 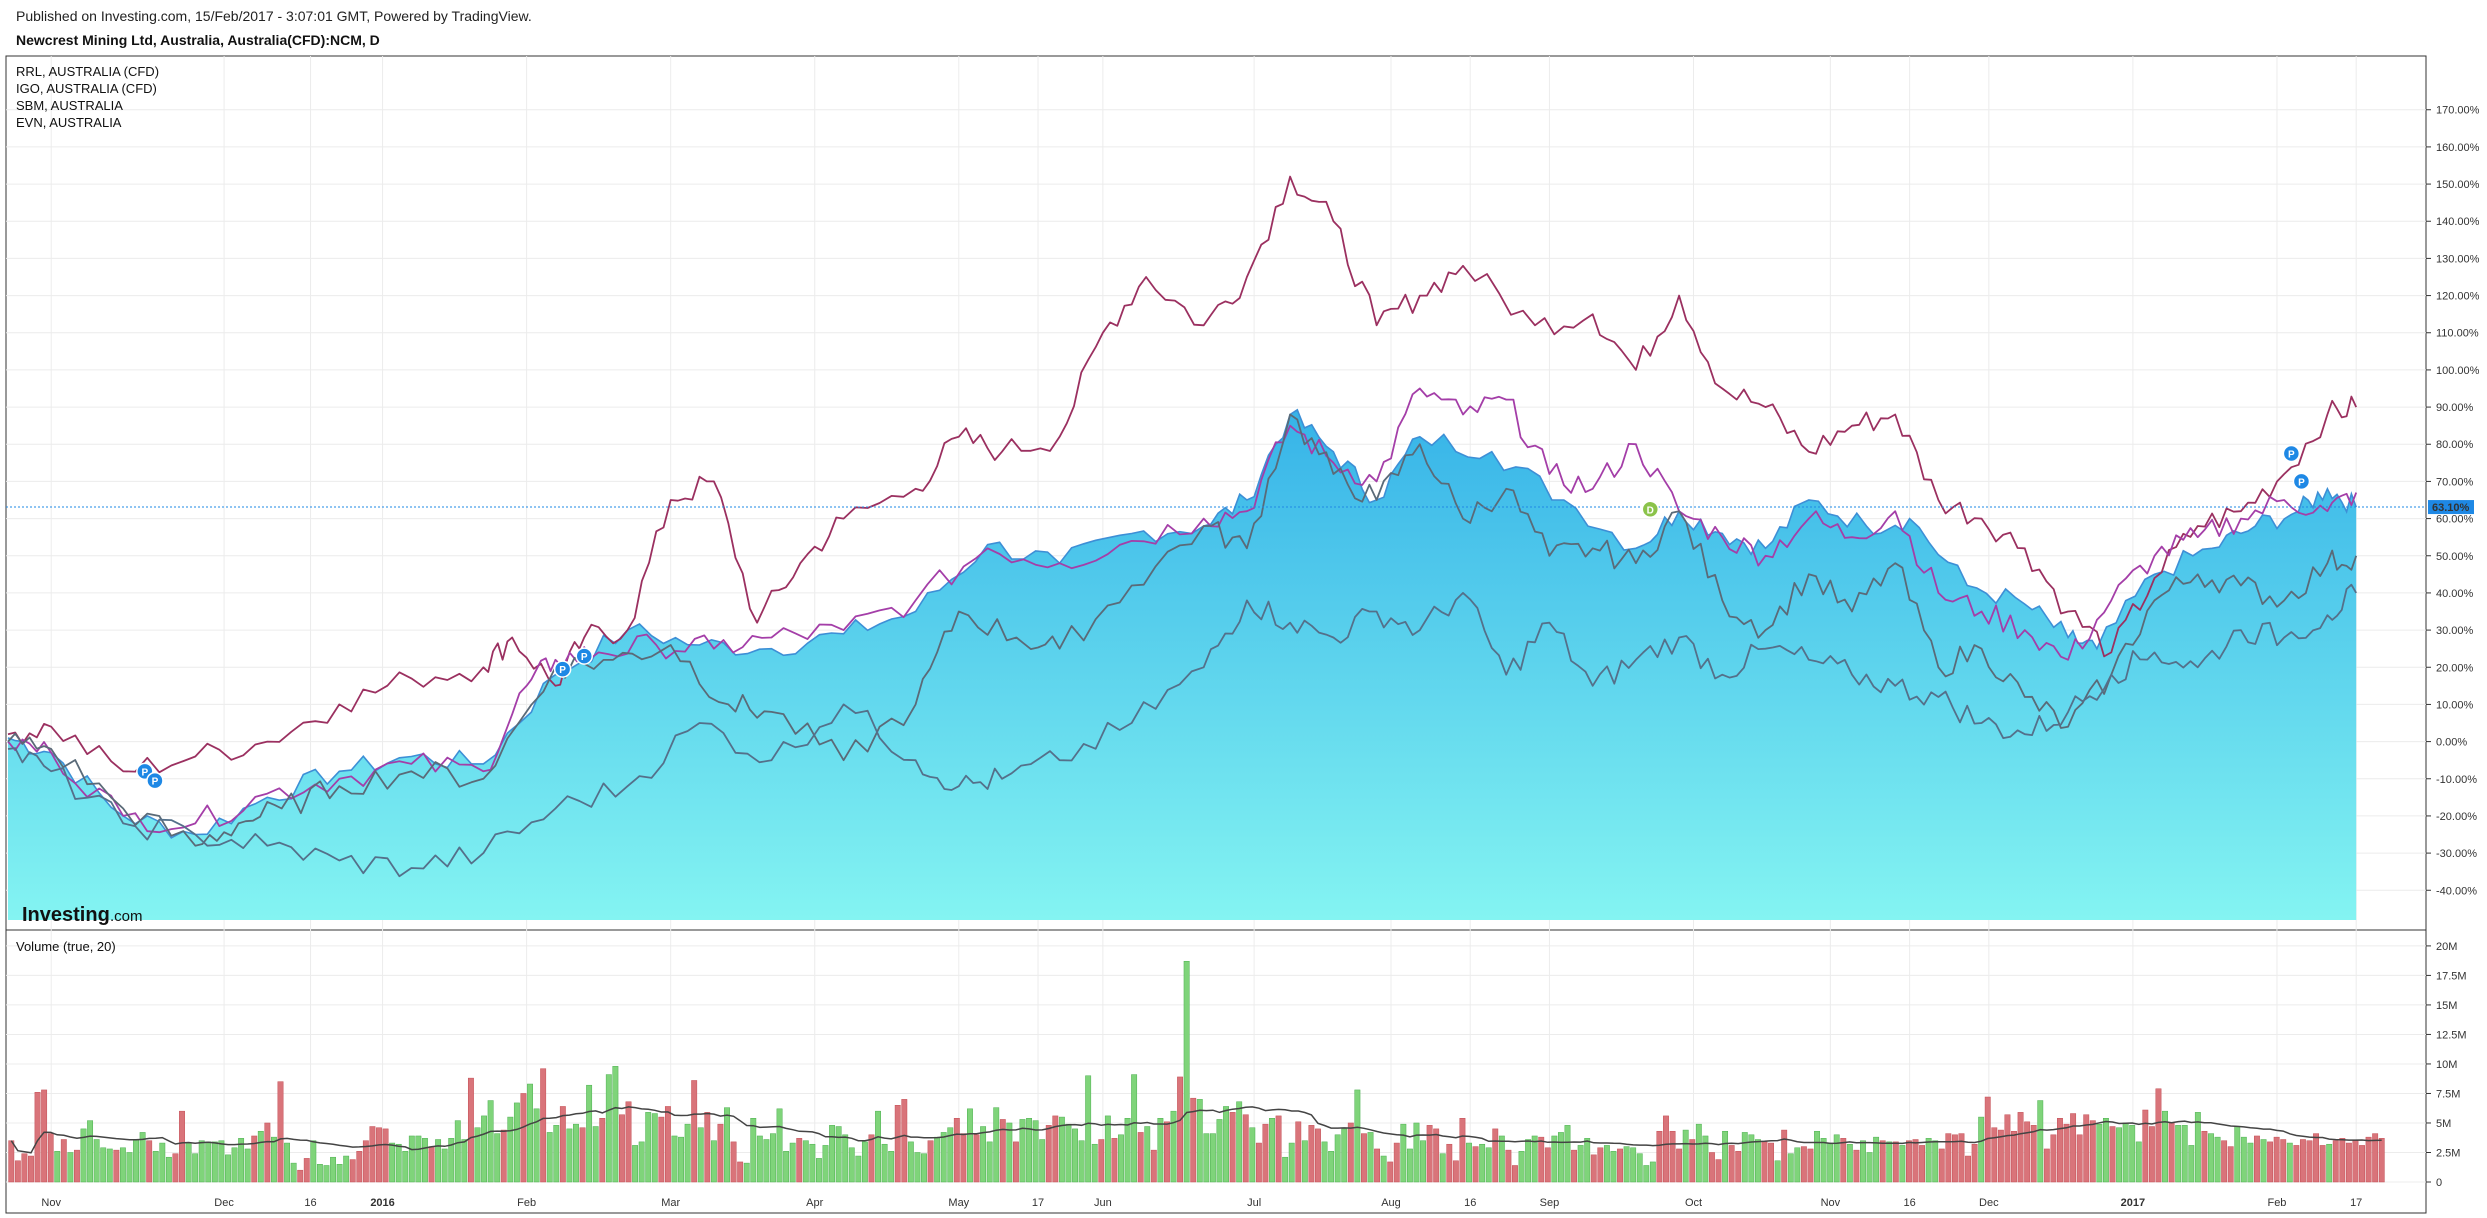 What do you see at coordinates (2356, 1203) in the screenshot?
I see `x-tick-label: 17` at bounding box center [2356, 1203].